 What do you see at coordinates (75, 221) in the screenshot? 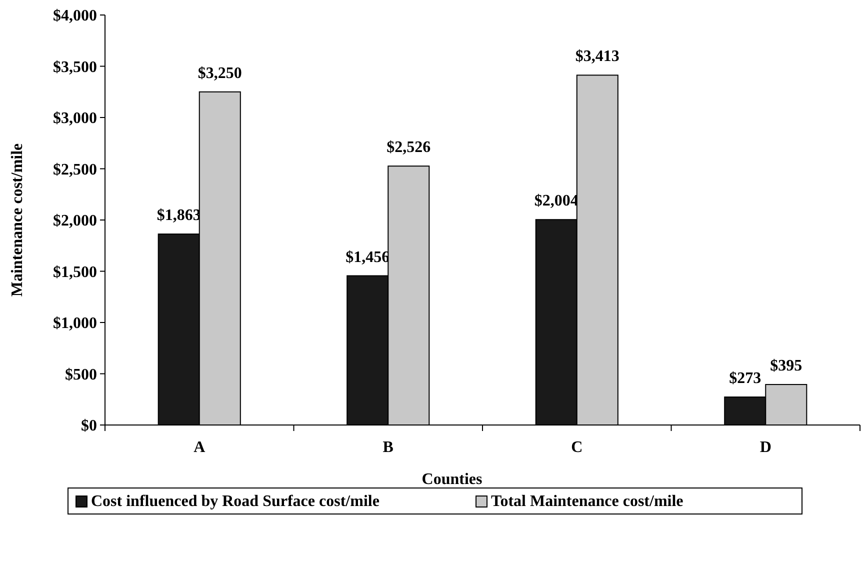
I see `y-tick-label: $2,000` at bounding box center [75, 221].